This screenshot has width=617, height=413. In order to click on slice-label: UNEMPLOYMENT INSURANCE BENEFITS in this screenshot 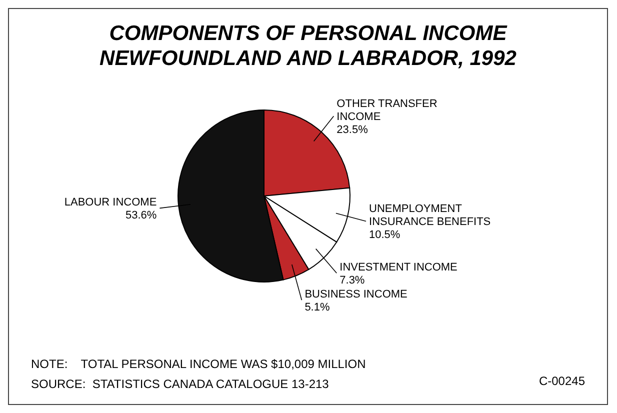, I will do `click(430, 215)`.